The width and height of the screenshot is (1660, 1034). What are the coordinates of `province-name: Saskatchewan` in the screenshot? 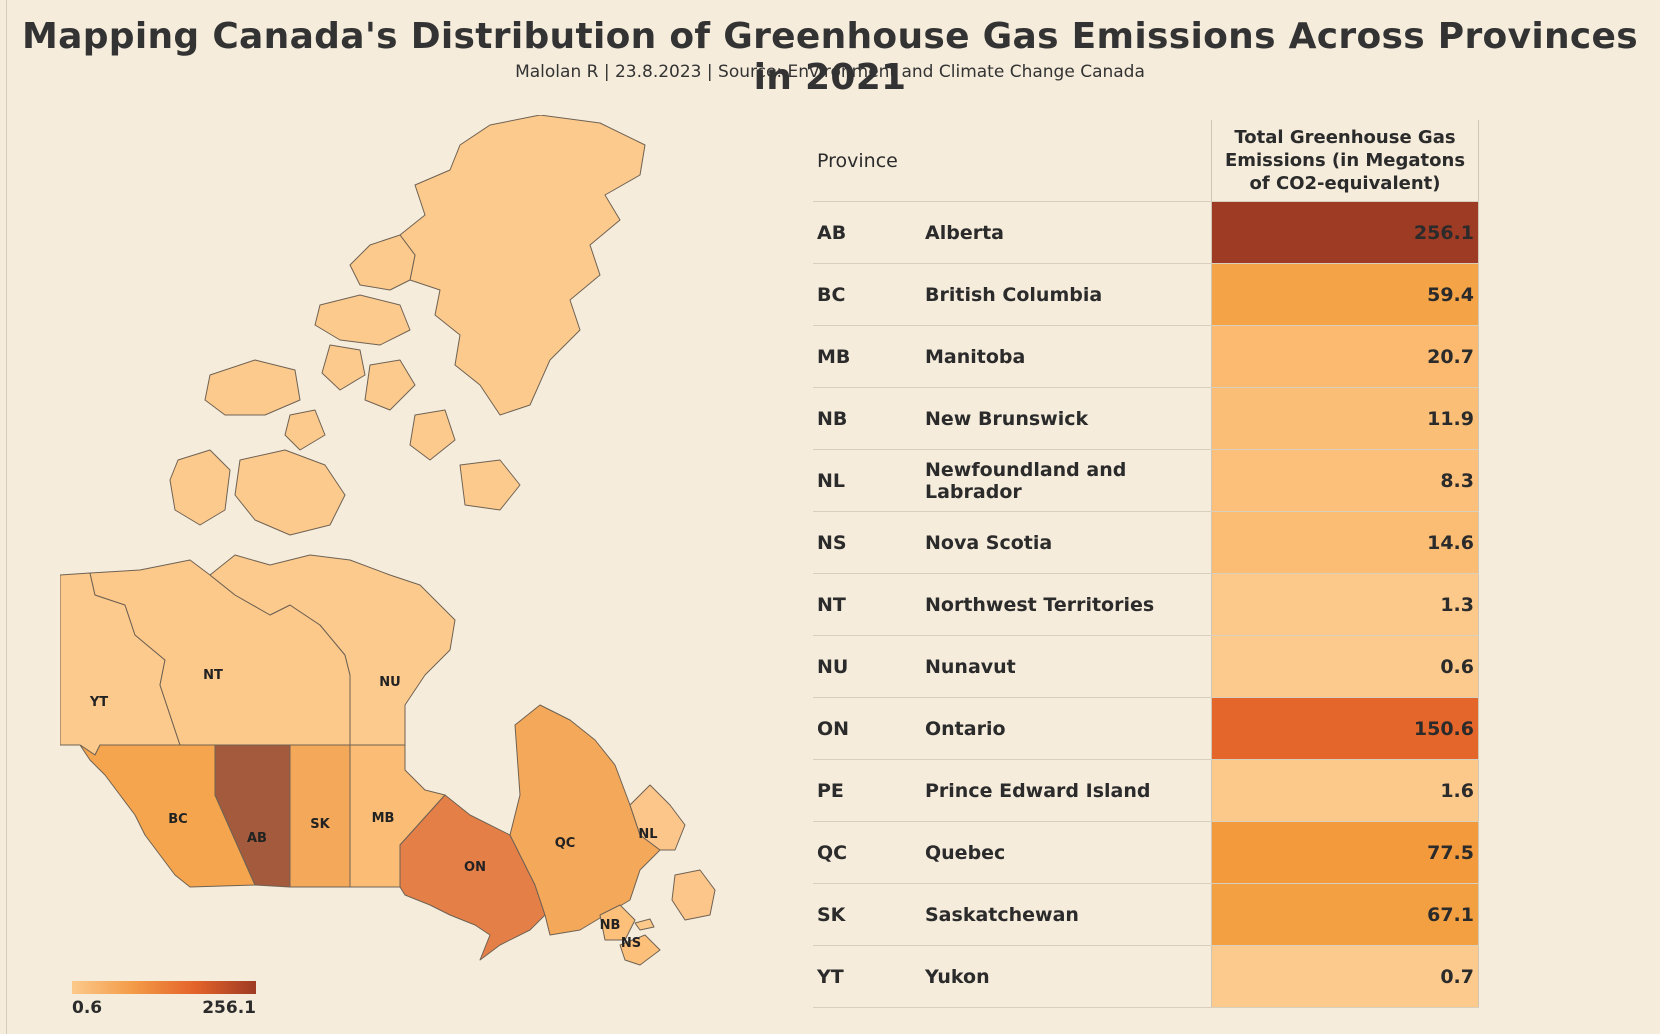 It's located at (1066, 914).